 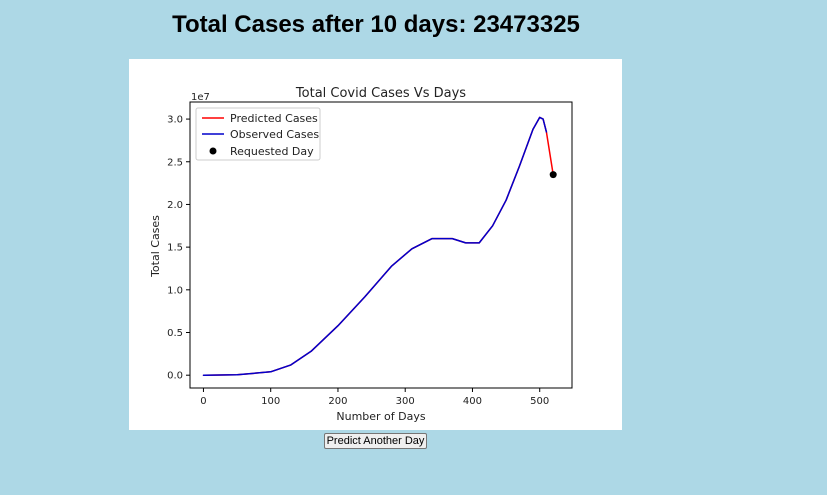 I want to click on x-axis-label: Number of Days, so click(x=381, y=416).